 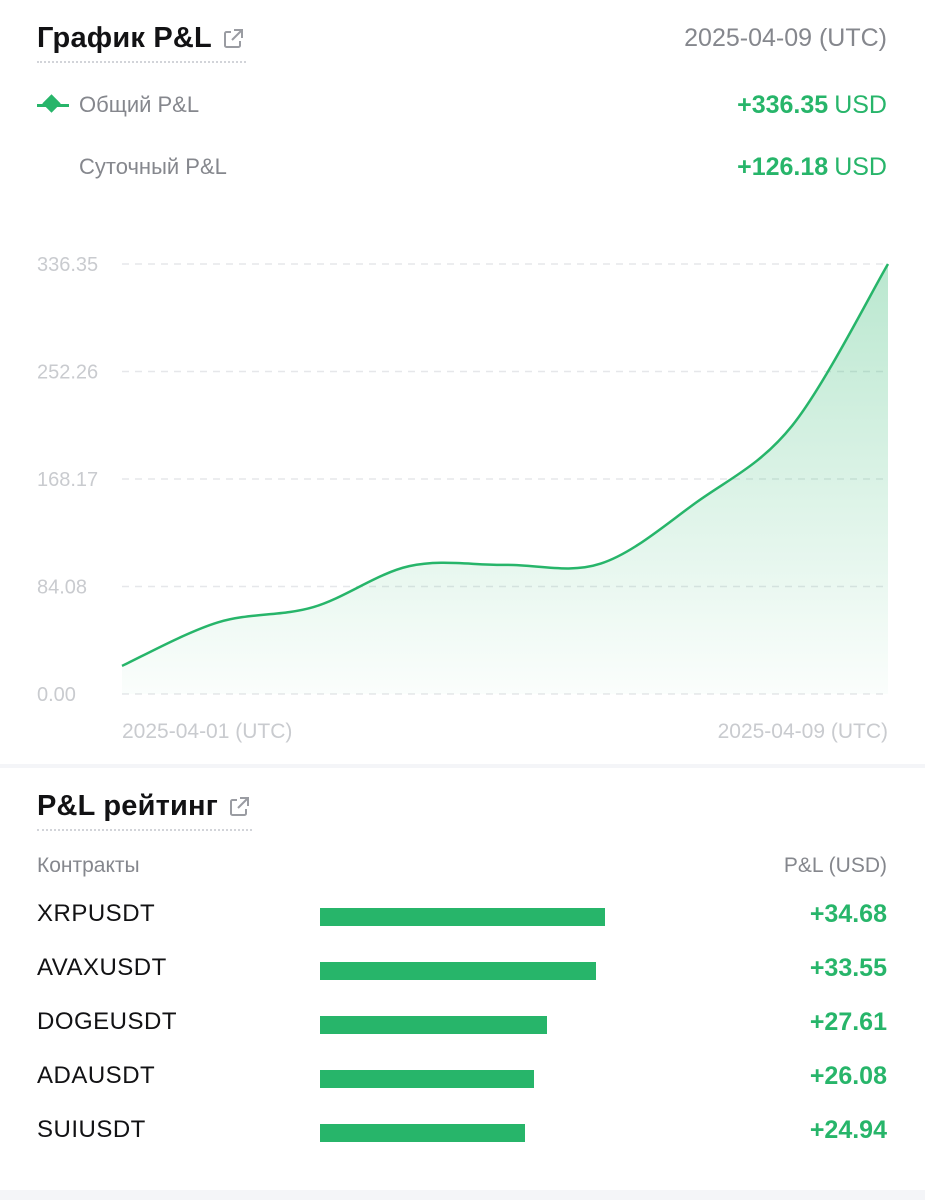 I want to click on y-tick-label: 0.00, so click(x=56, y=695).